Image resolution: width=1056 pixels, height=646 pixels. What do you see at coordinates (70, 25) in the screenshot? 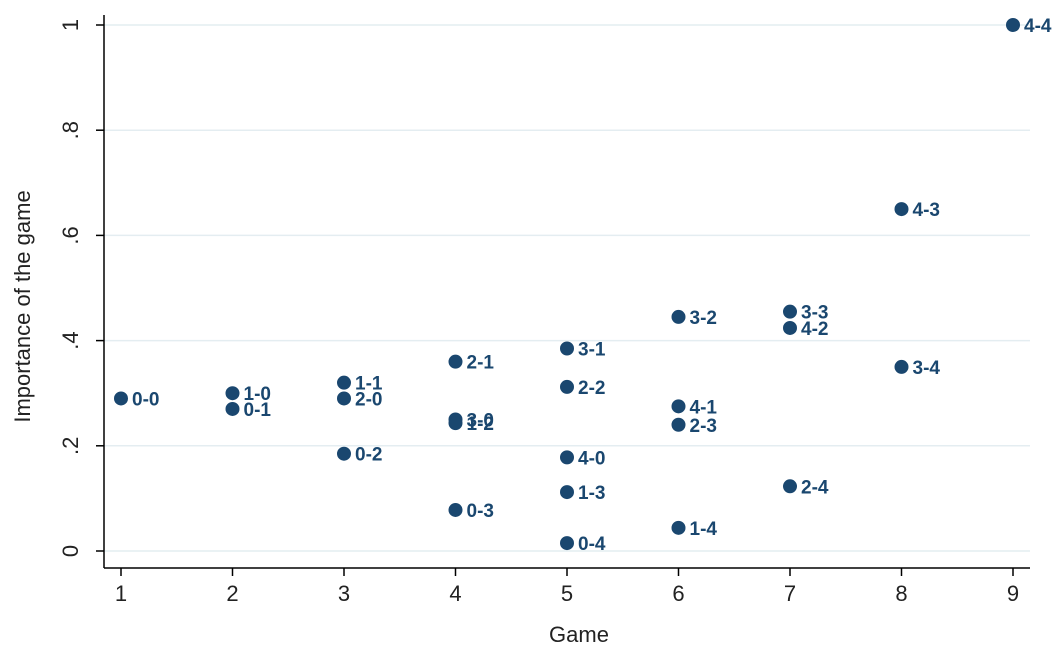
I see `y-tick-label: 1` at bounding box center [70, 25].